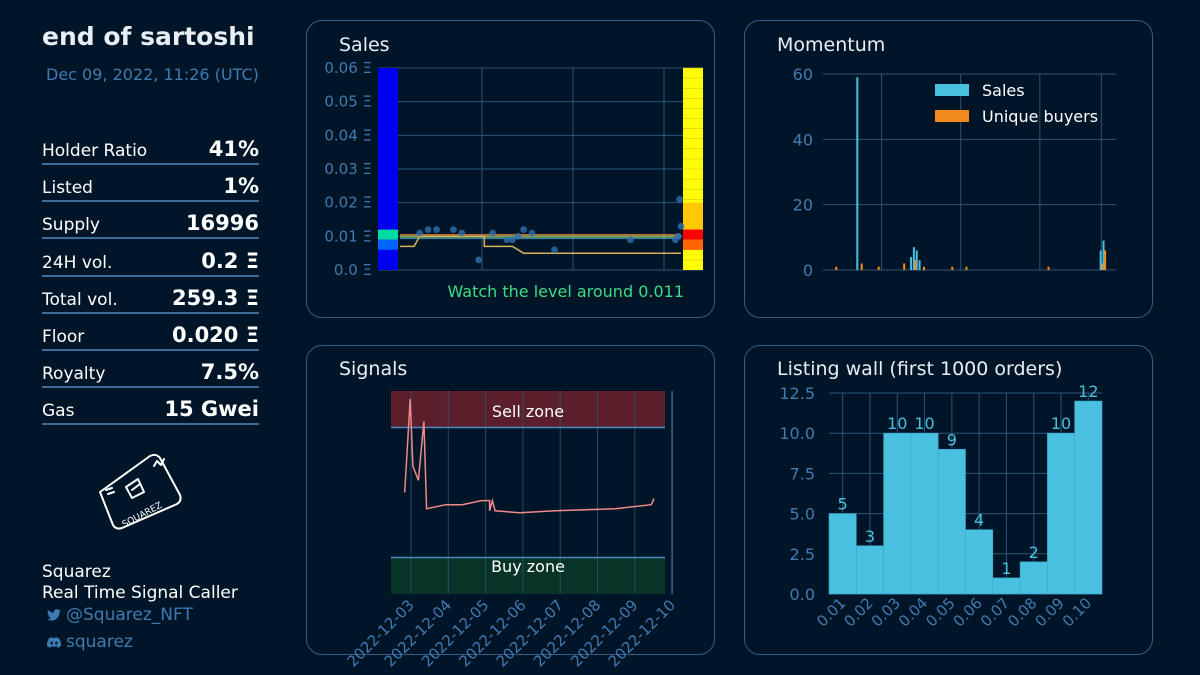 The height and width of the screenshot is (675, 1200). I want to click on stat-row: Holder Ratio 41%, so click(150, 149).